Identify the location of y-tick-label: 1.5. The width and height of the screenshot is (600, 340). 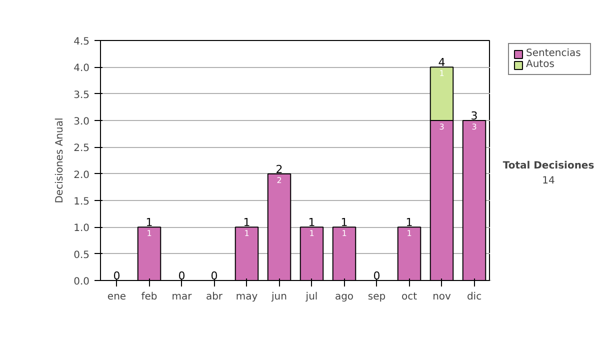
(82, 202).